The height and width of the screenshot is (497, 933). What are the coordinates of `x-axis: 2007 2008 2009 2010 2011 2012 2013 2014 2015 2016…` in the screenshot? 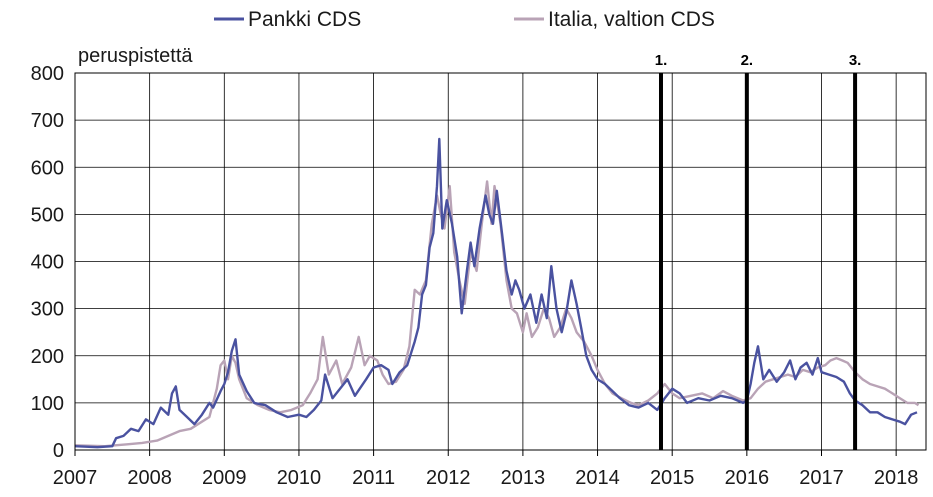 It's located at (486, 469).